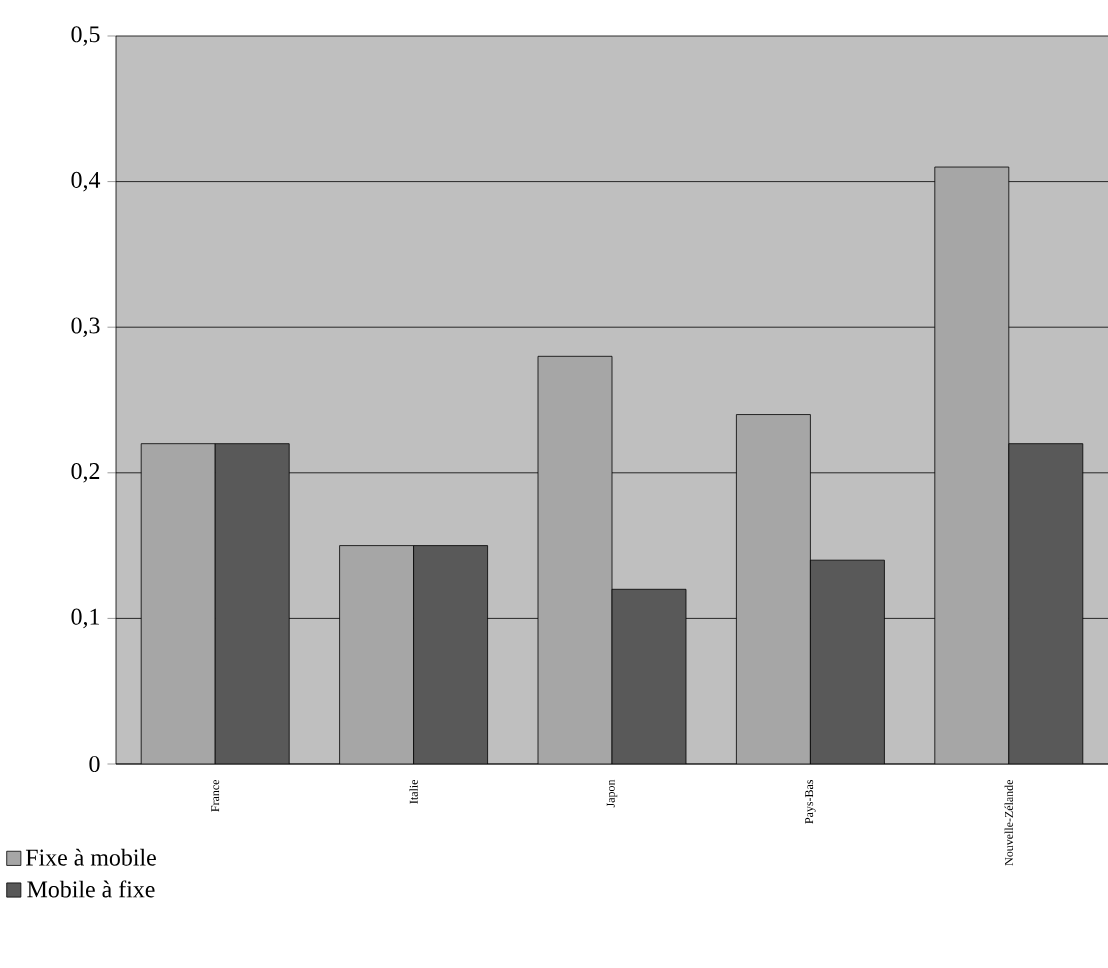 Image resolution: width=1108 pixels, height=968 pixels. What do you see at coordinates (85, 327) in the screenshot?
I see `y-tick-label: 0,3` at bounding box center [85, 327].